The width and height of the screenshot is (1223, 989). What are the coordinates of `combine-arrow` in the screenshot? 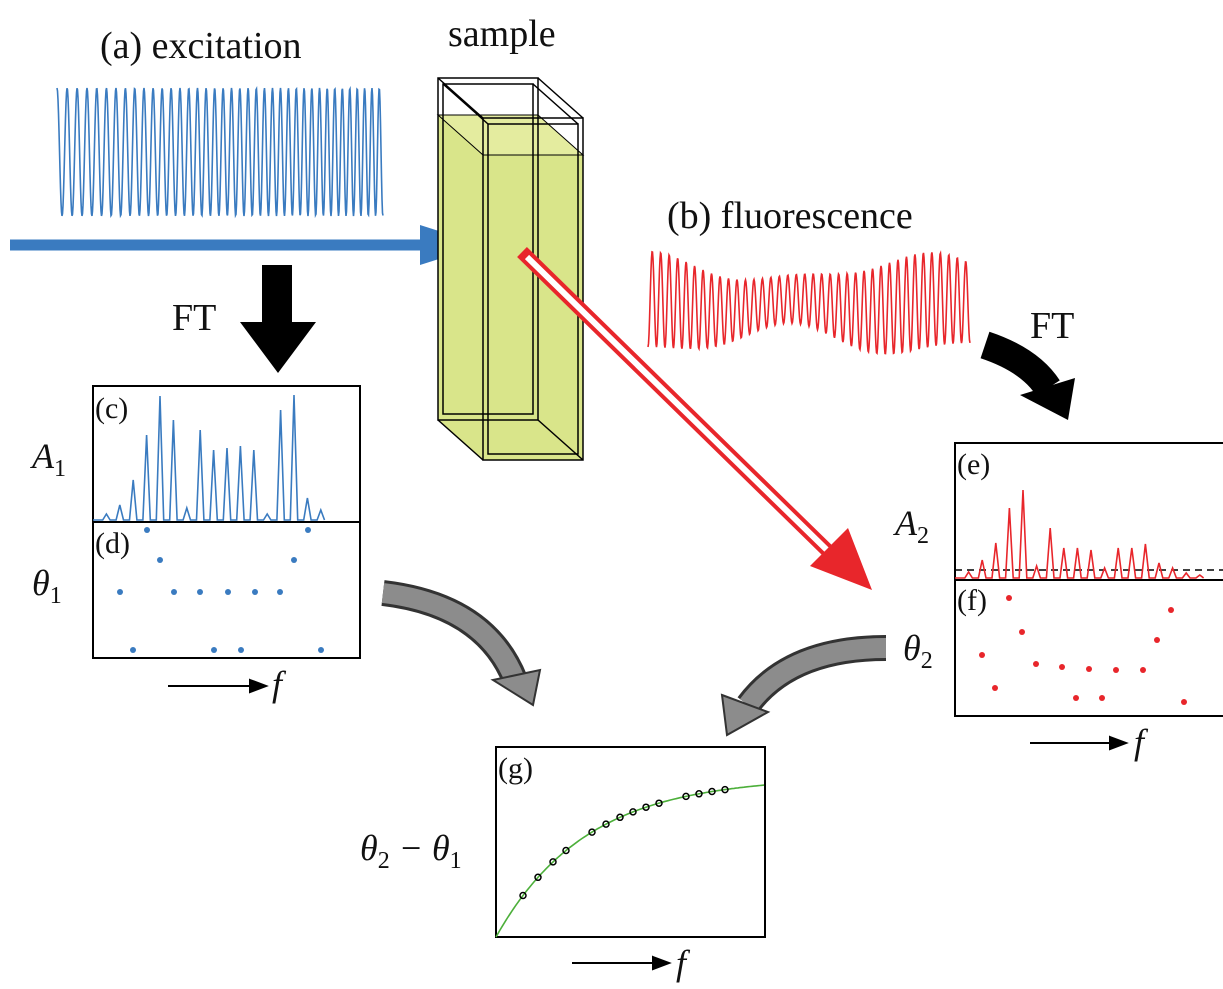 It's located at (634, 658).